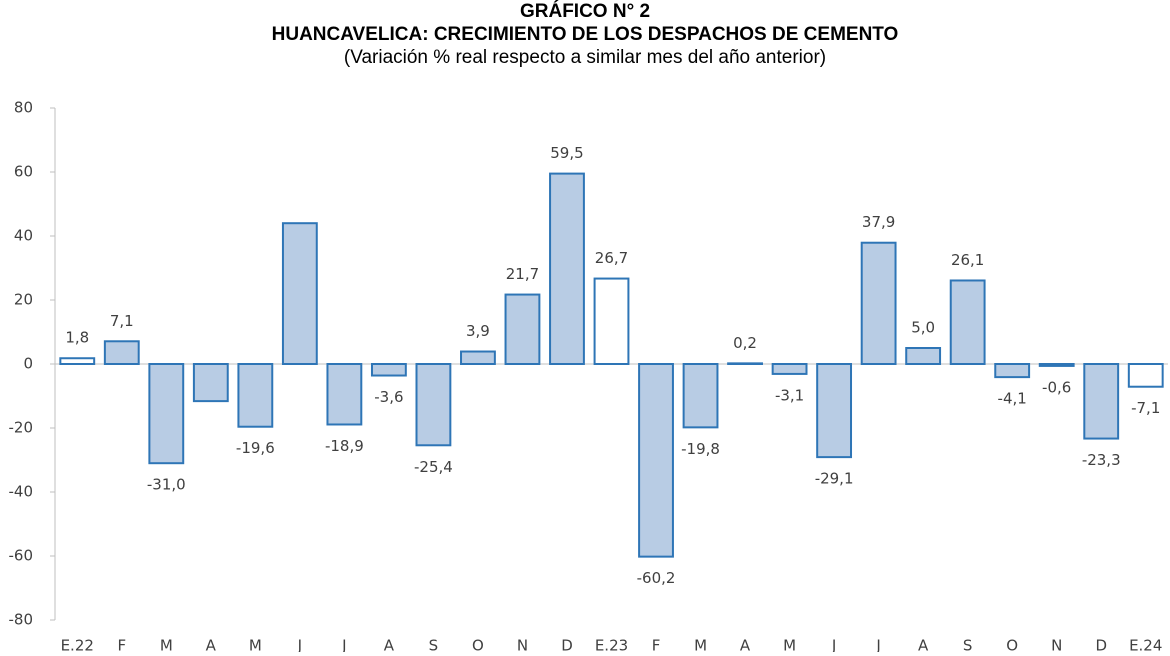 The height and width of the screenshot is (656, 1170). What do you see at coordinates (878, 222) in the screenshot?
I see `data-label: 37,9` at bounding box center [878, 222].